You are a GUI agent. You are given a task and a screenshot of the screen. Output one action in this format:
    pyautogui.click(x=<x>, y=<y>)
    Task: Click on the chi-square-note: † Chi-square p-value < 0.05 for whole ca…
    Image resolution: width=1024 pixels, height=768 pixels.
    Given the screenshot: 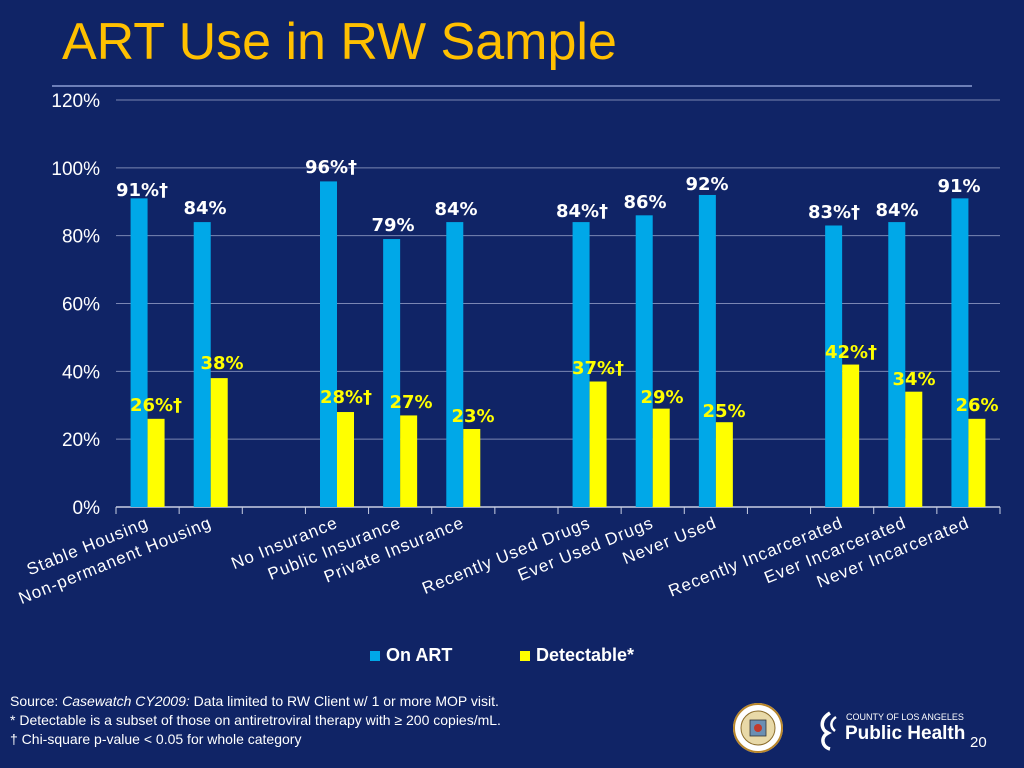 What is the action you would take?
    pyautogui.click(x=156, y=739)
    